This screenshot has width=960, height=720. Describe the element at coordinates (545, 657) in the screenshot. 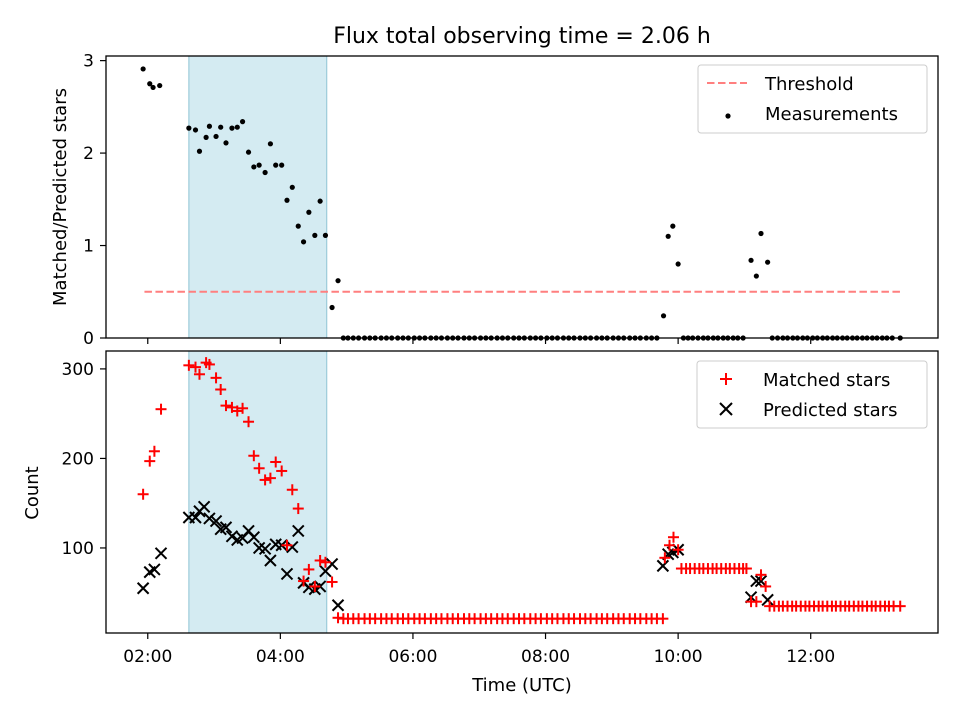

I see `x-tick-label: 08:00` at that location.